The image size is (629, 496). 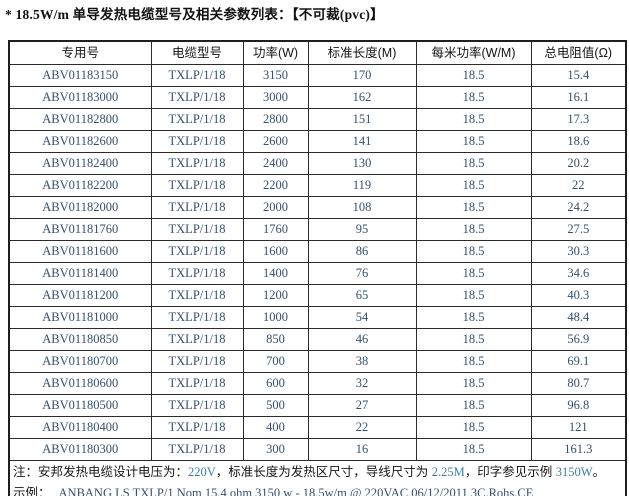 I want to click on table-row: ABV01180850 TXLP/1/18 850 46 18.5 56.9, so click(x=317, y=339).